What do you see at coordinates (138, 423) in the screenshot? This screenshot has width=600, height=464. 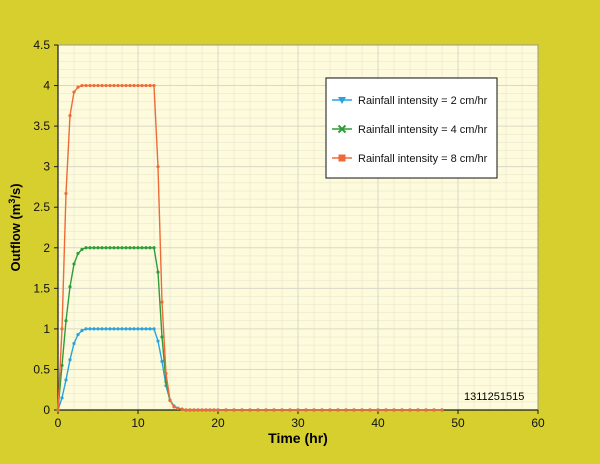 I see `x-tick-label: 10` at bounding box center [138, 423].